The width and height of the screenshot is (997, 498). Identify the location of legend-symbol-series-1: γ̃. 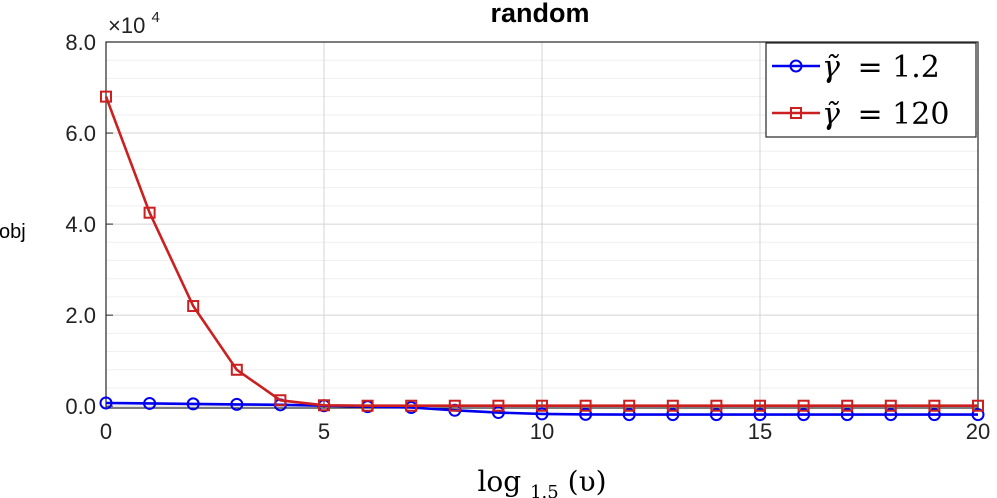
(831, 67).